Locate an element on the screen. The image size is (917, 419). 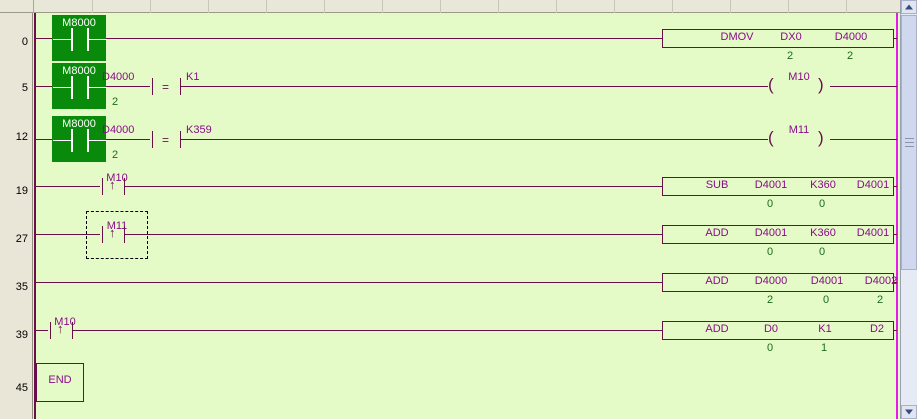
step-number-gutter: 0 5 12 19 27 35 39 45 is located at coordinates (16, 216).